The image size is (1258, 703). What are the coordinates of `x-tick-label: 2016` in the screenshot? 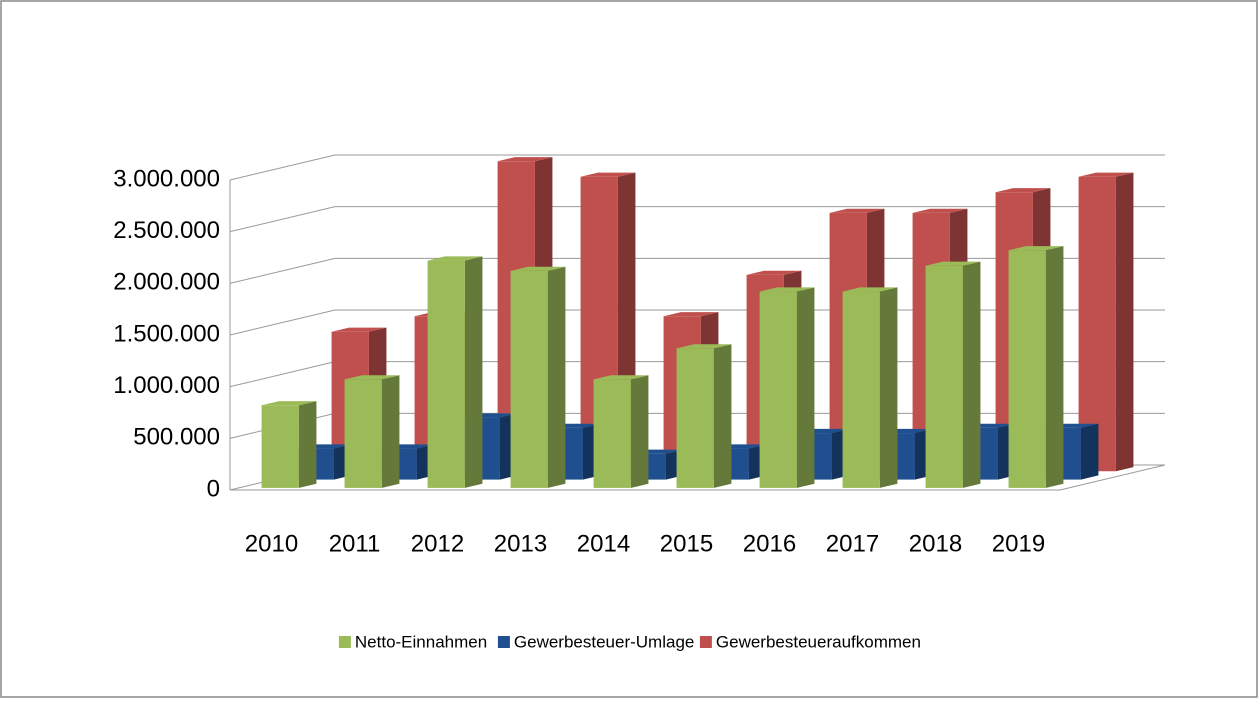 It's located at (769, 543).